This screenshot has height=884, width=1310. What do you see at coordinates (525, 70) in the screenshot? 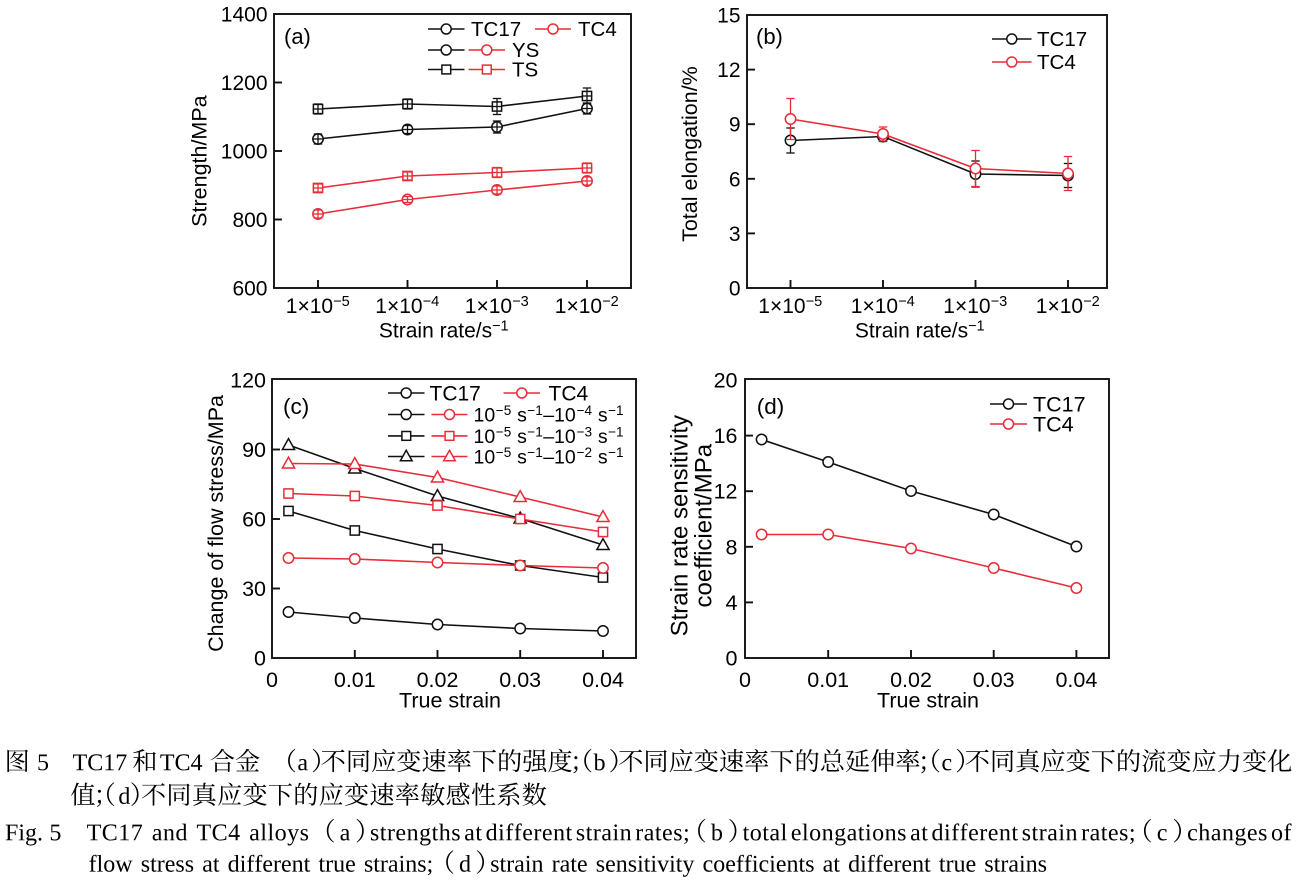
I see `svg-text: TS` at bounding box center [525, 70].